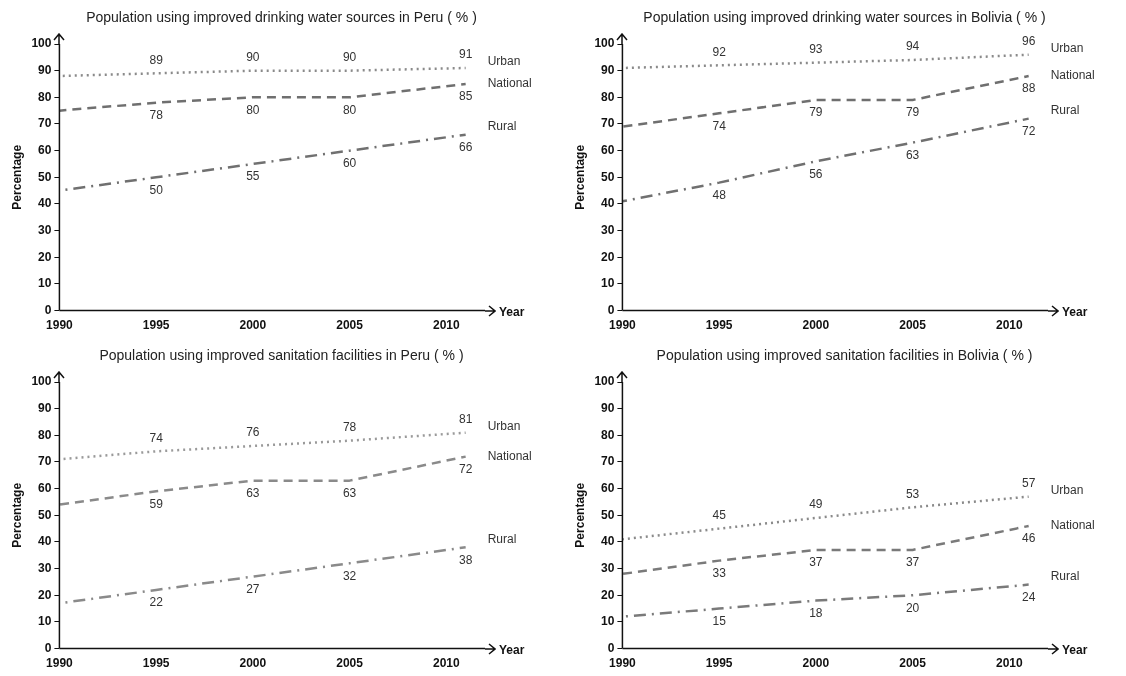 Image resolution: width=1126 pixels, height=676 pixels. Describe the element at coordinates (1028, 40) in the screenshot. I see `data-label: 96` at that location.